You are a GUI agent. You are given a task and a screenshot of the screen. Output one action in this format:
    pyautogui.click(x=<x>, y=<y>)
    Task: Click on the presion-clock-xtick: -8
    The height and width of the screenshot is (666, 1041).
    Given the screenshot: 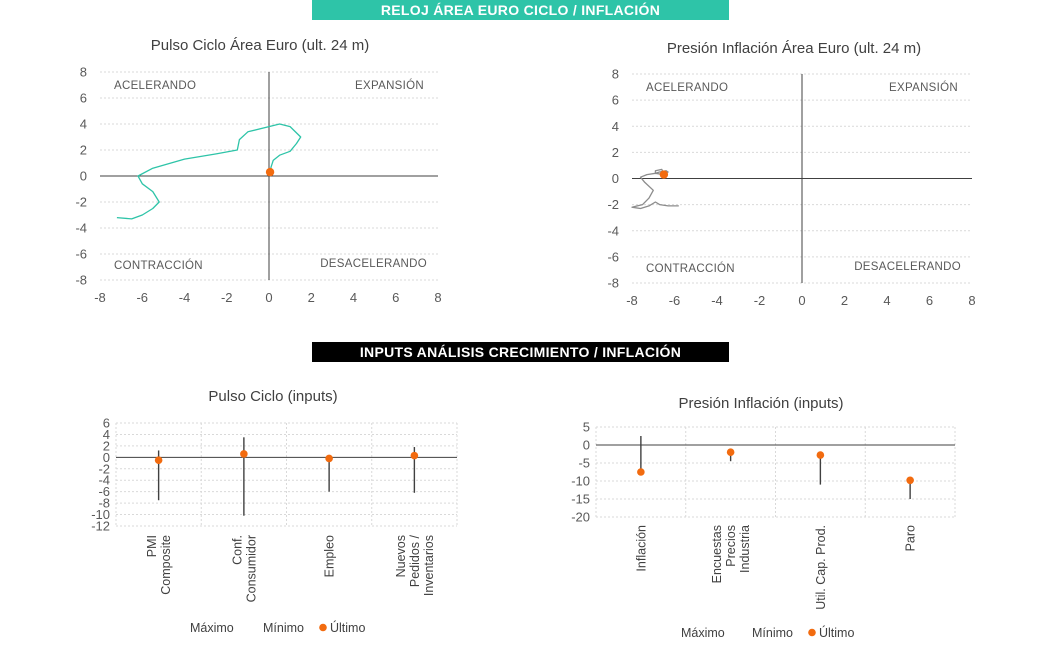 What is the action you would take?
    pyautogui.click(x=632, y=300)
    